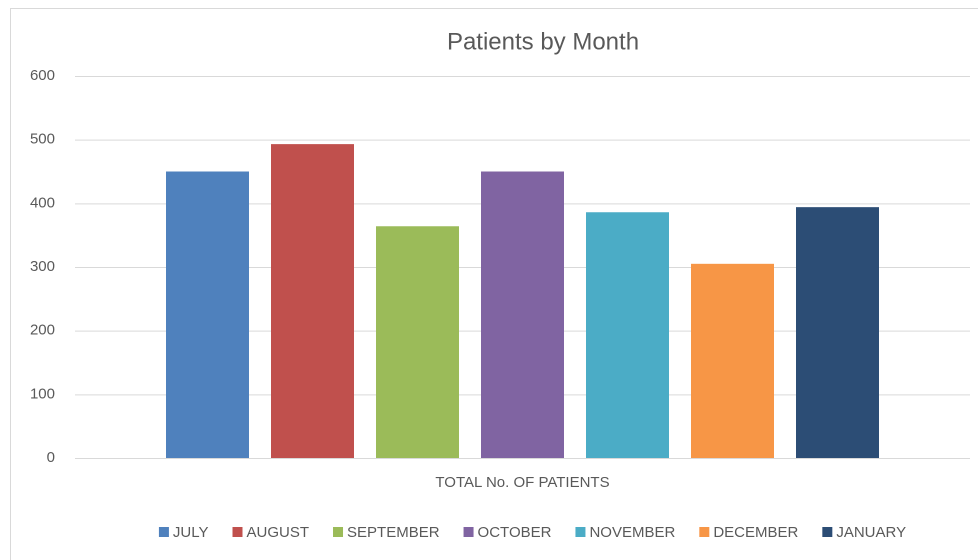 The width and height of the screenshot is (978, 560). What do you see at coordinates (543, 41) in the screenshot?
I see `chart-title: Patients by Month` at bounding box center [543, 41].